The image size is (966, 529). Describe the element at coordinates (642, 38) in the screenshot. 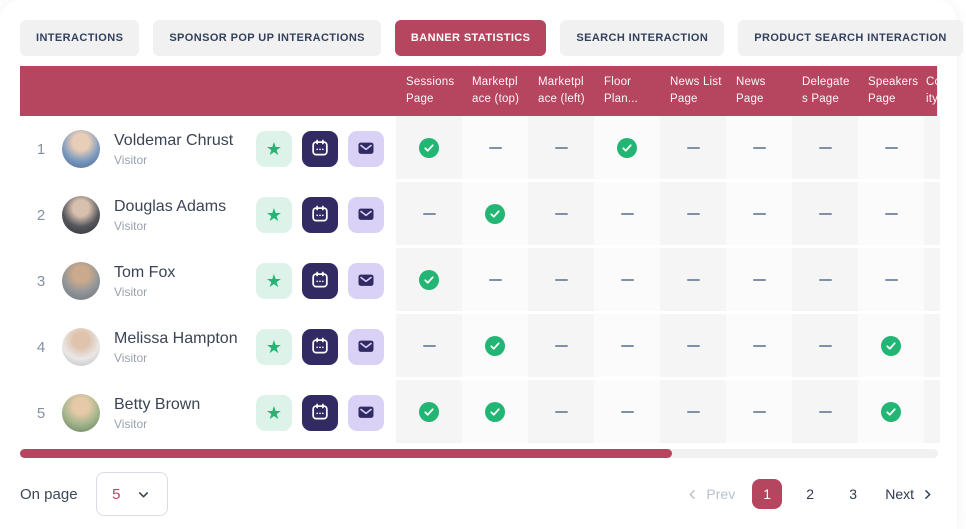

I see `tab-search-interaction: SEARCH INTERACTION` at that location.